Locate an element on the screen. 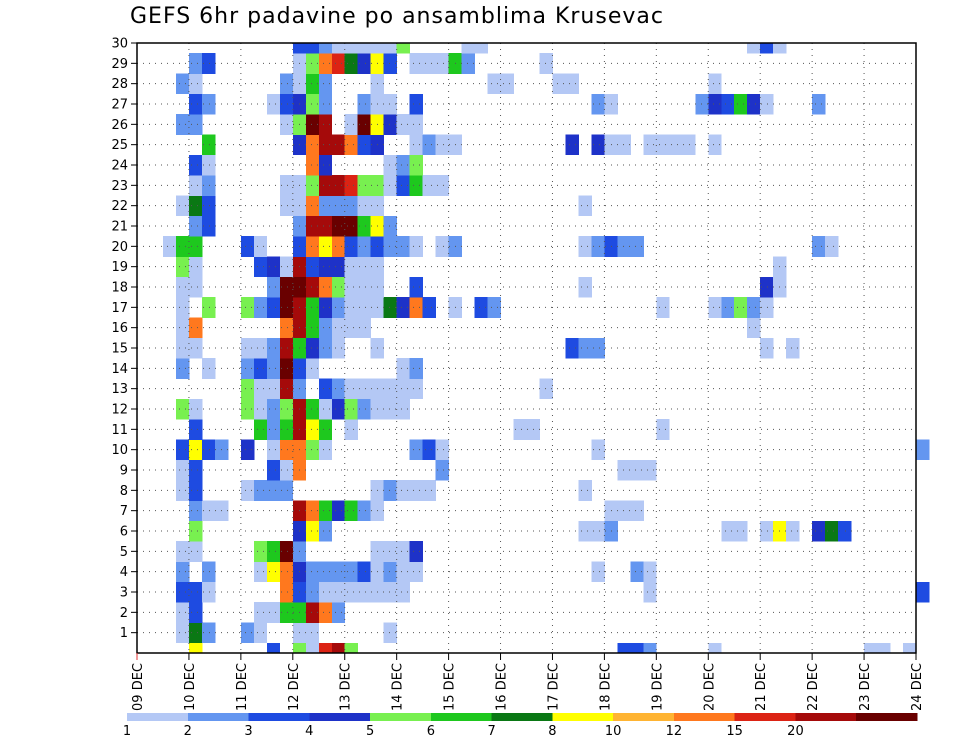  y-tick-label: 29 is located at coordinates (119, 64).